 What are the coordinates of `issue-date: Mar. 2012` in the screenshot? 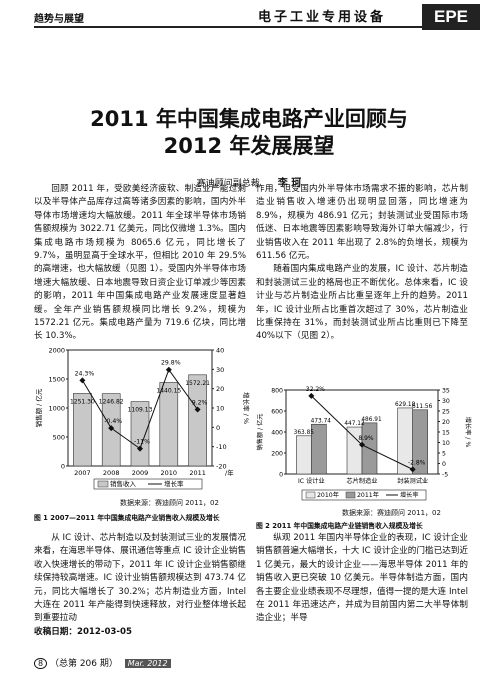 It's located at (147, 663).